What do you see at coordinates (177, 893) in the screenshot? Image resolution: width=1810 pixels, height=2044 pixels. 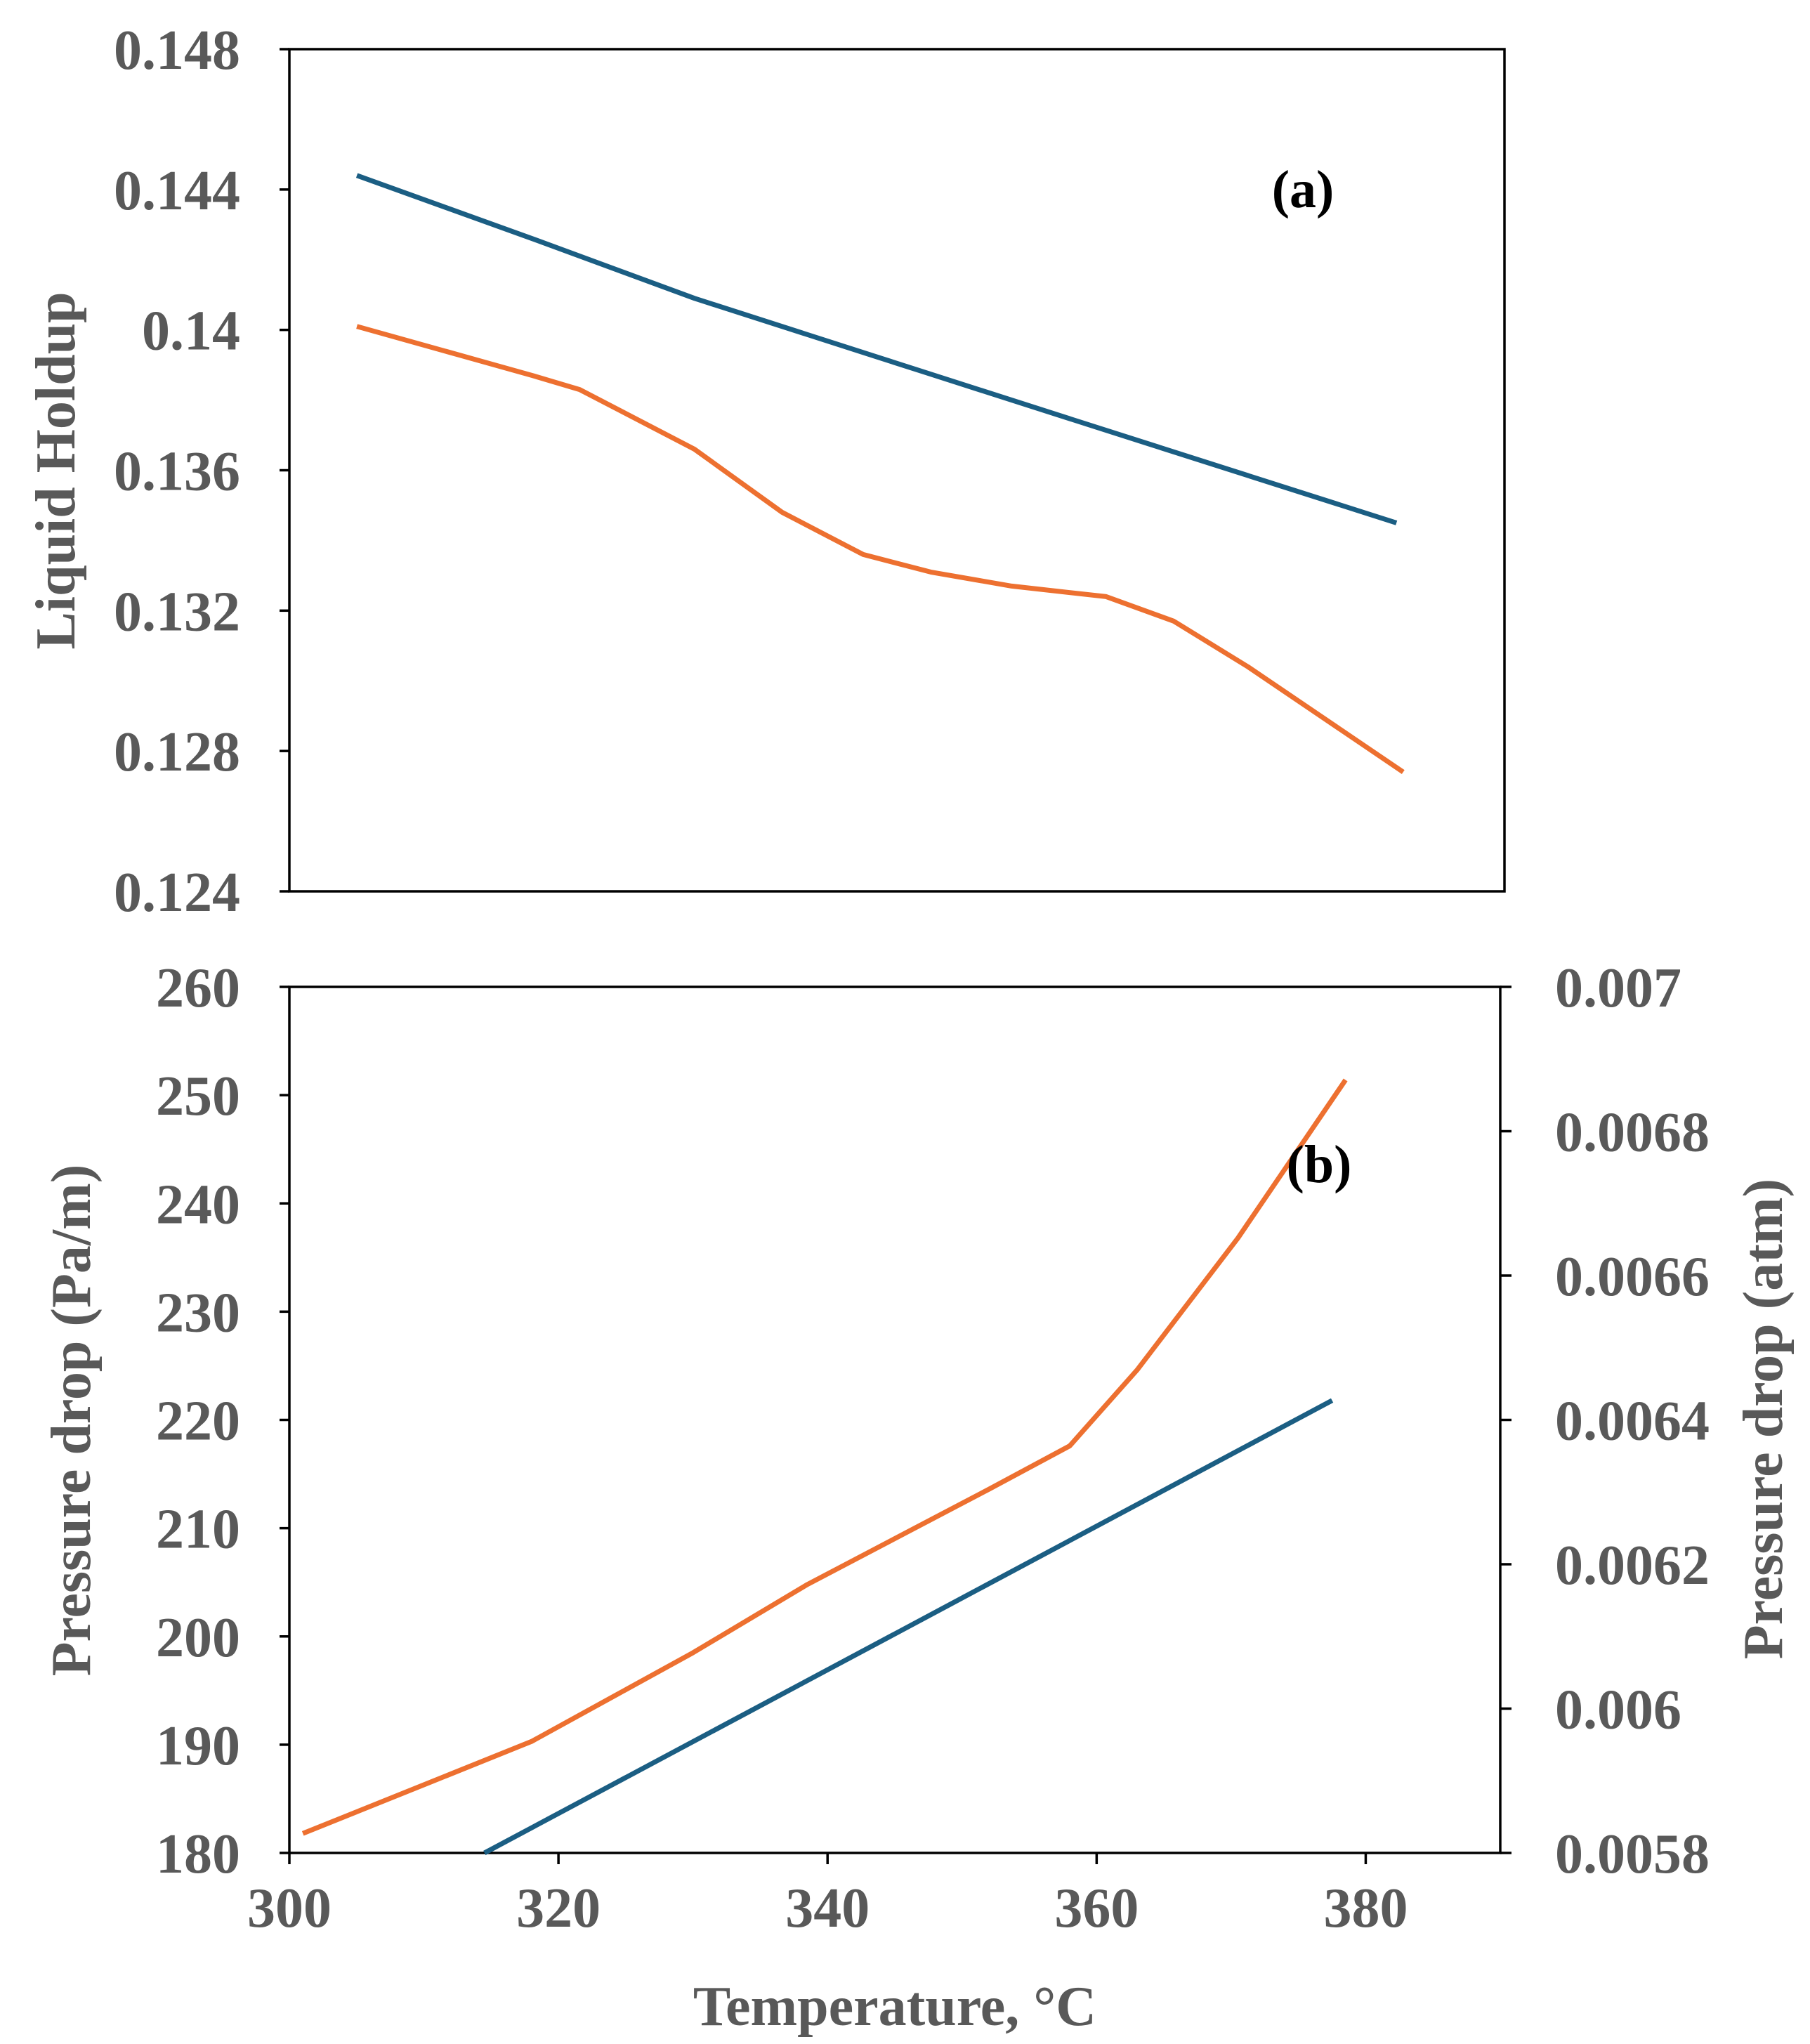 I see `panel-a-y-tick-label: 0.124` at bounding box center [177, 893].